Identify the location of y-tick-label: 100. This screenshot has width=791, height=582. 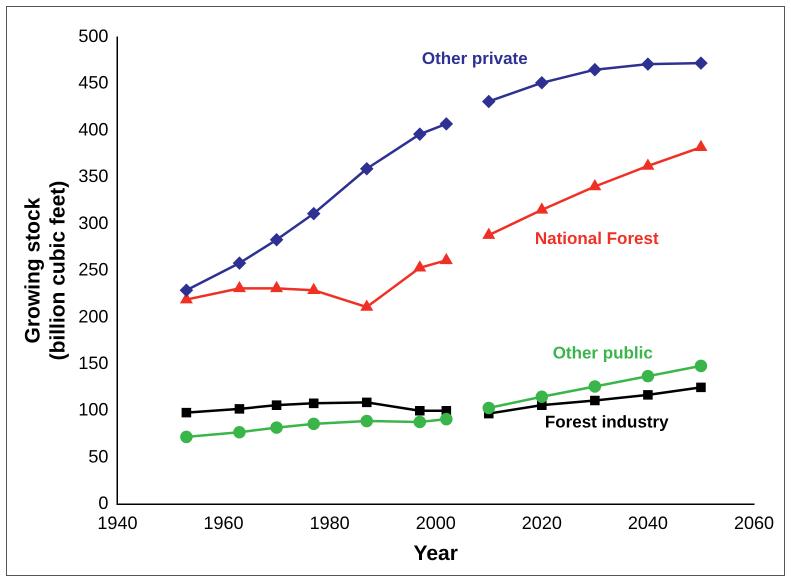
(93, 410).